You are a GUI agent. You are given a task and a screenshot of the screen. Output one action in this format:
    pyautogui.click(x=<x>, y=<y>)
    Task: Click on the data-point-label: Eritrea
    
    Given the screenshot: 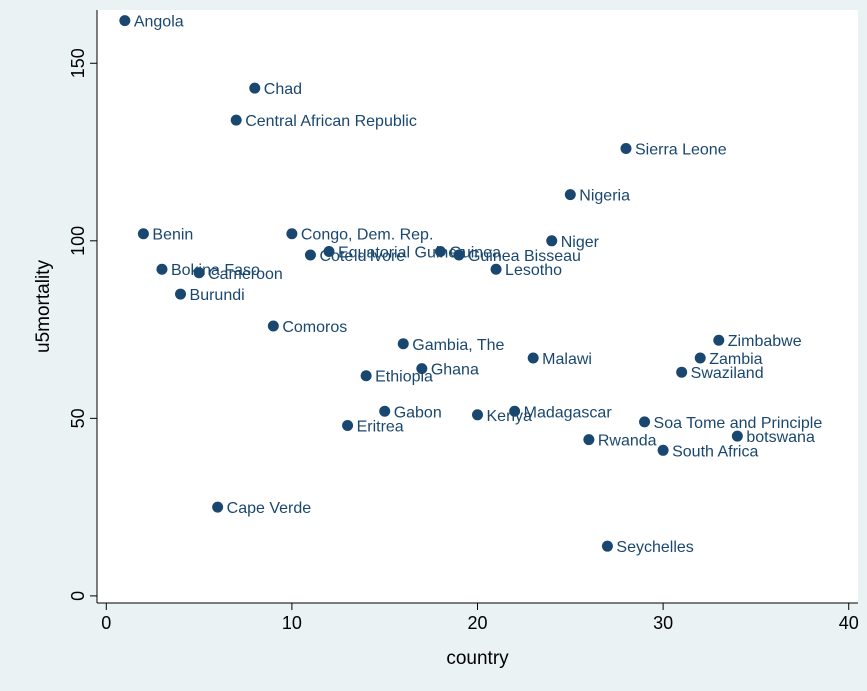 What is the action you would take?
    pyautogui.click(x=380, y=426)
    